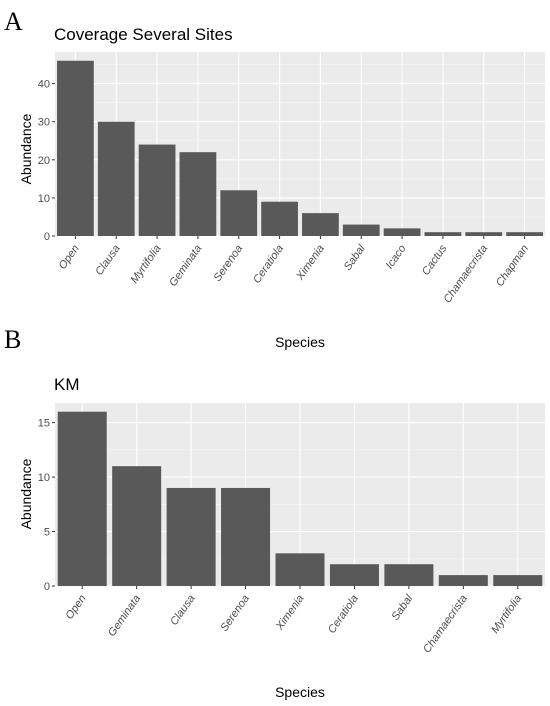 Image resolution: width=550 pixels, height=706 pixels. Describe the element at coordinates (300, 692) in the screenshot. I see `x-axis-title-b: Species` at that location.